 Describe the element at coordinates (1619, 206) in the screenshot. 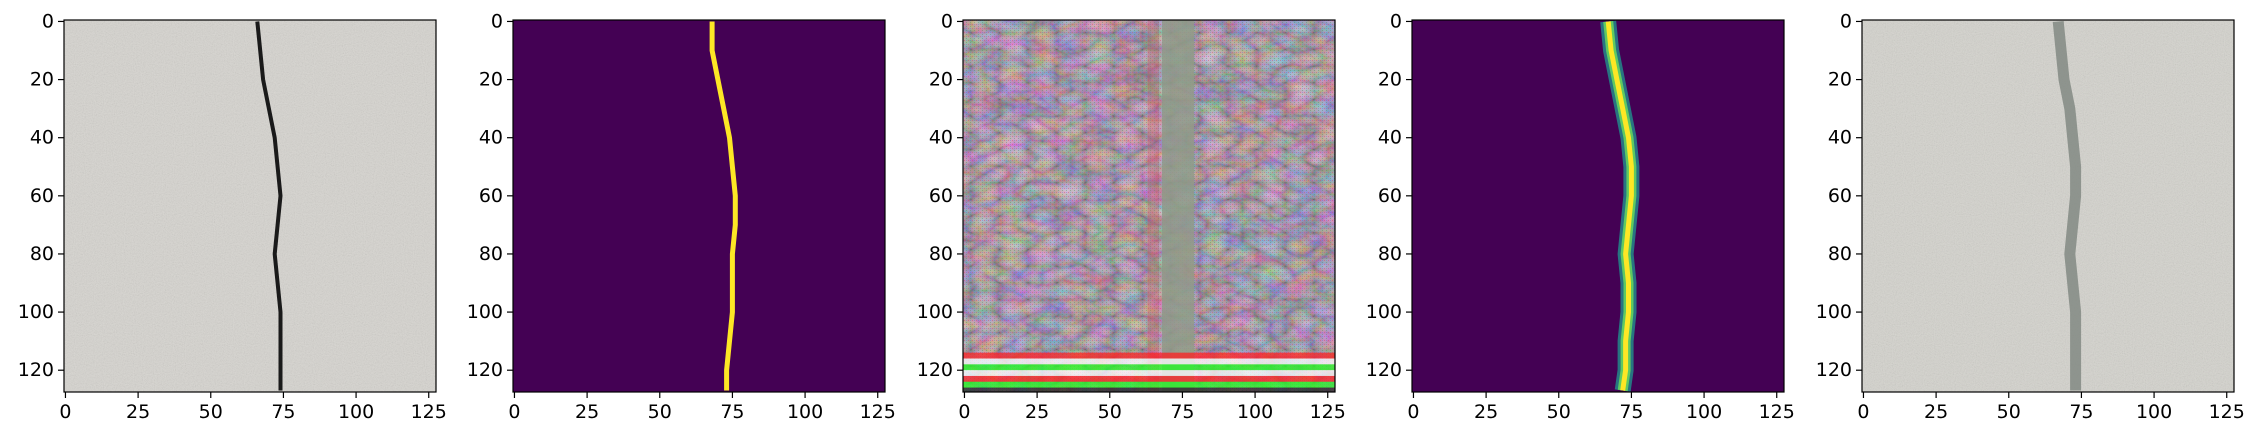

I see `prob-core` at that location.